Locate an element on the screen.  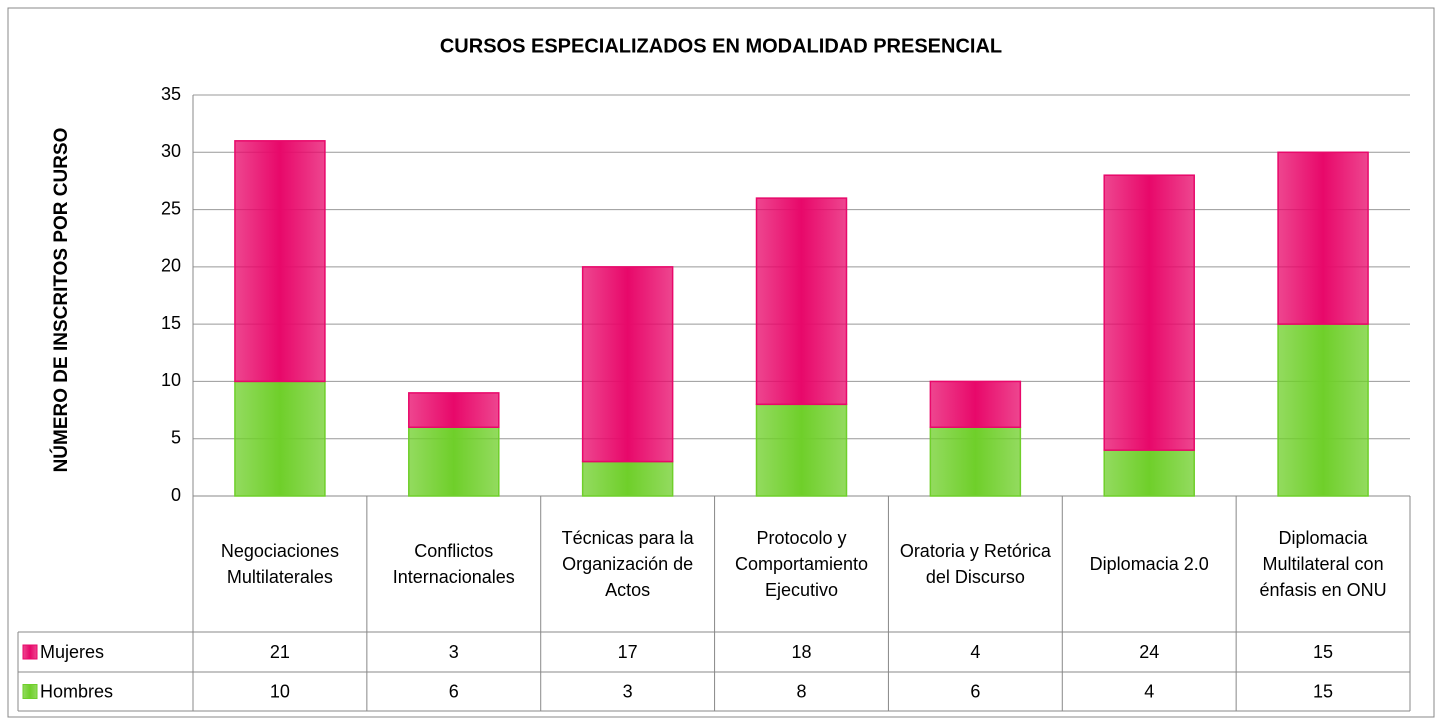
y-tick-label: 15 is located at coordinates (171, 323).